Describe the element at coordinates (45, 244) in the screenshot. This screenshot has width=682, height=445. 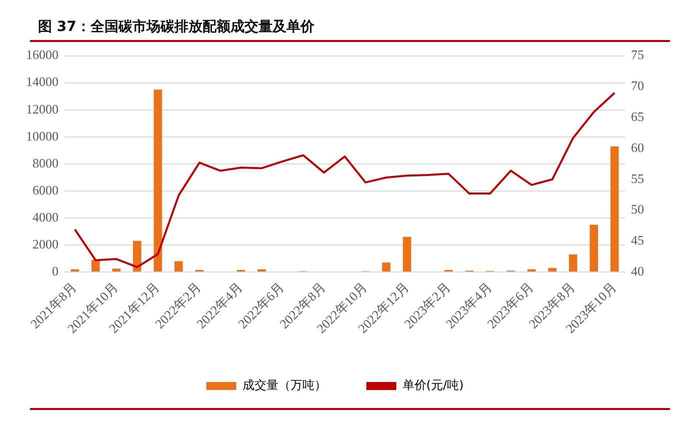
I see `y-tick-label: 2000` at that location.